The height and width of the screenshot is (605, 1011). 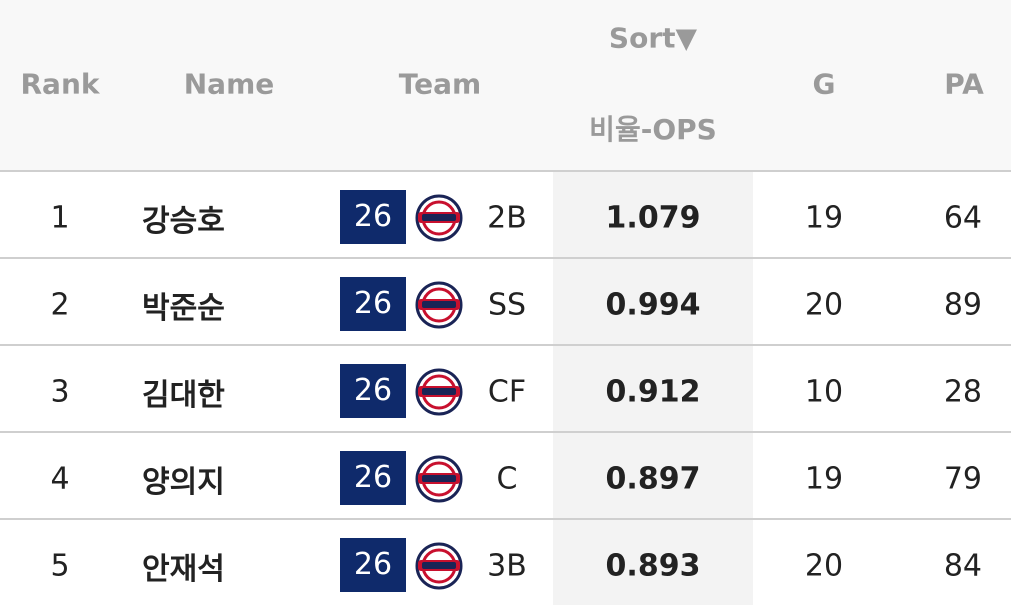 I want to click on ops: 0.893, so click(x=653, y=565).